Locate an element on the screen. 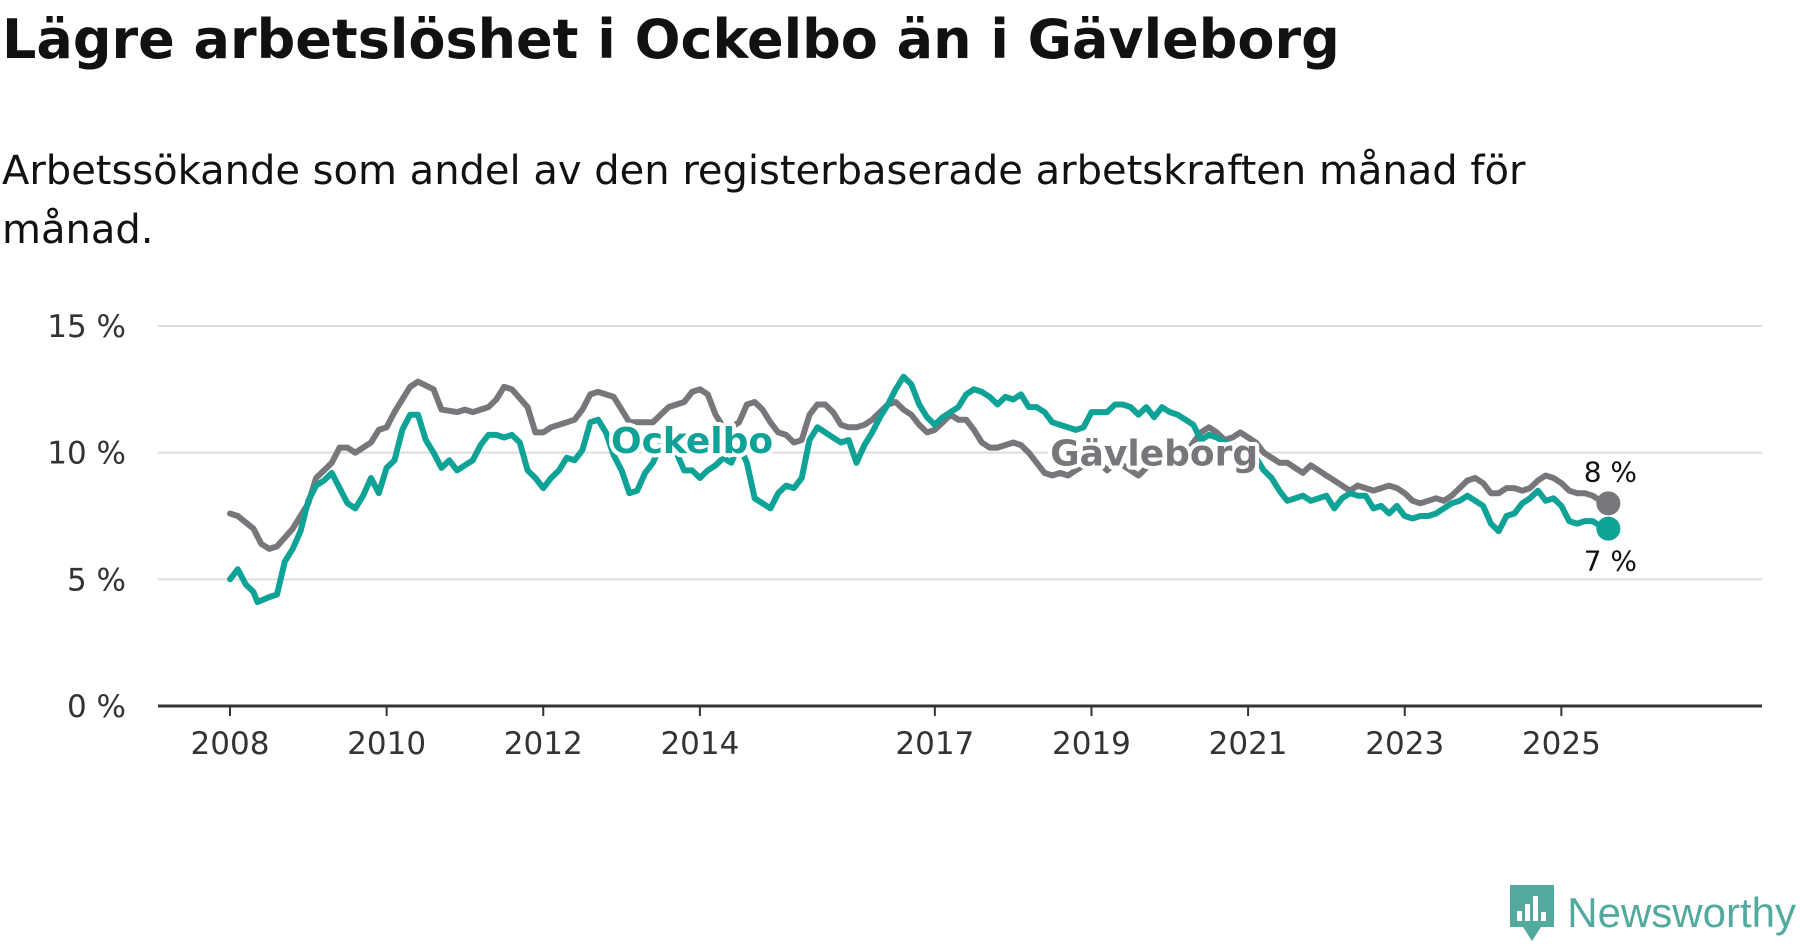  series-label-ockelbo: Ockelbo is located at coordinates (692, 441).